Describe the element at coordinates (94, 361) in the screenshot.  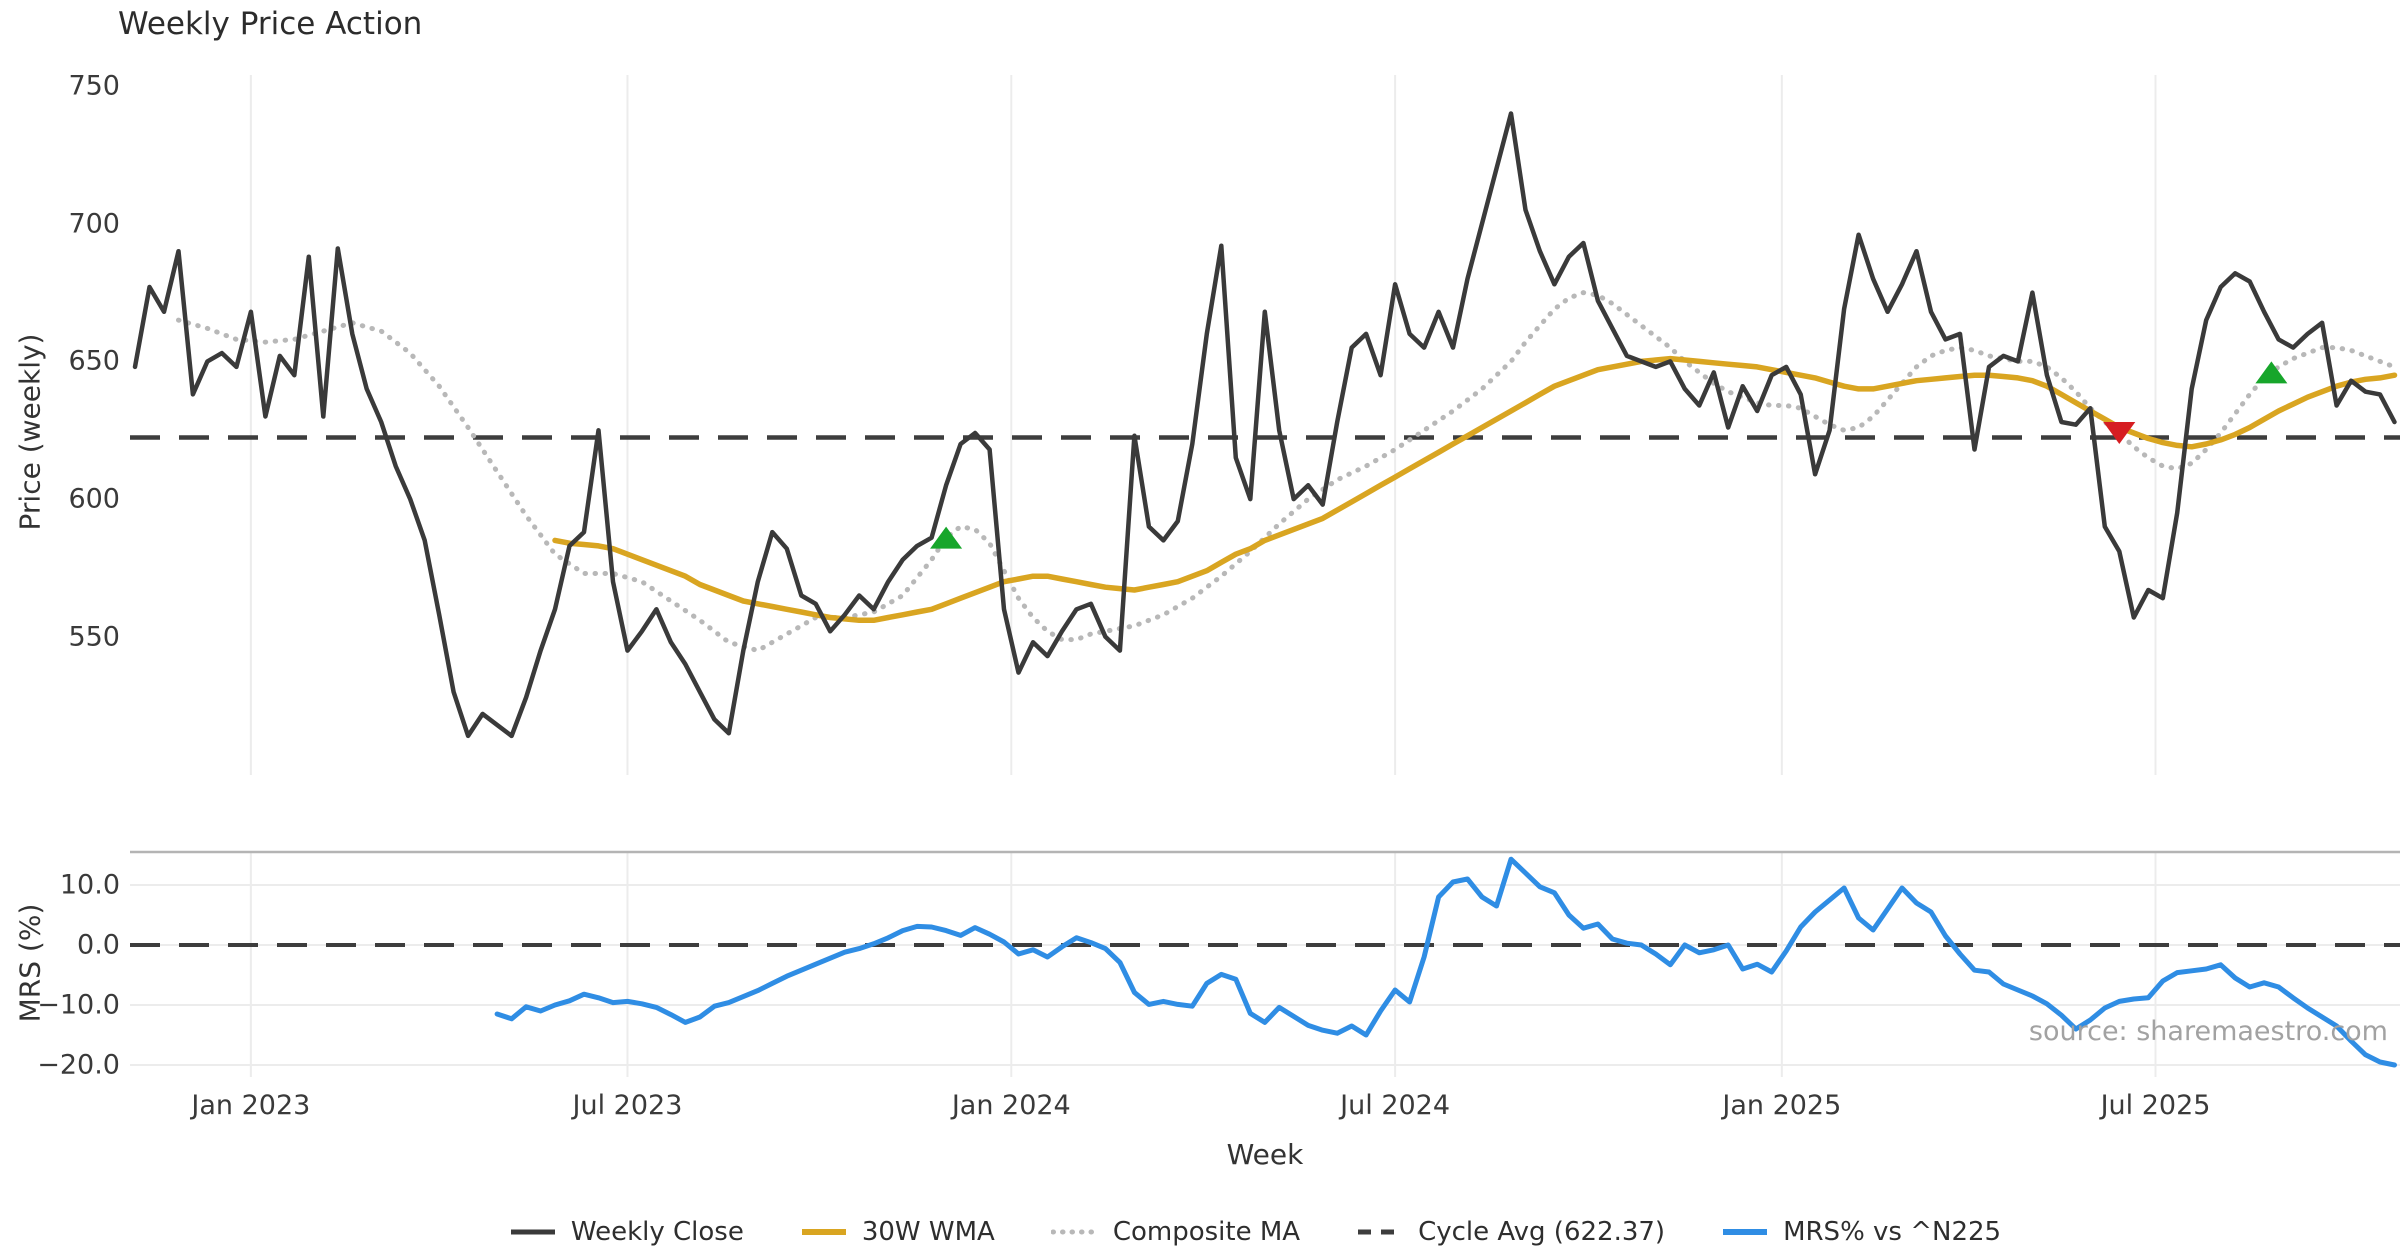
I see `price-ytick: 650` at that location.